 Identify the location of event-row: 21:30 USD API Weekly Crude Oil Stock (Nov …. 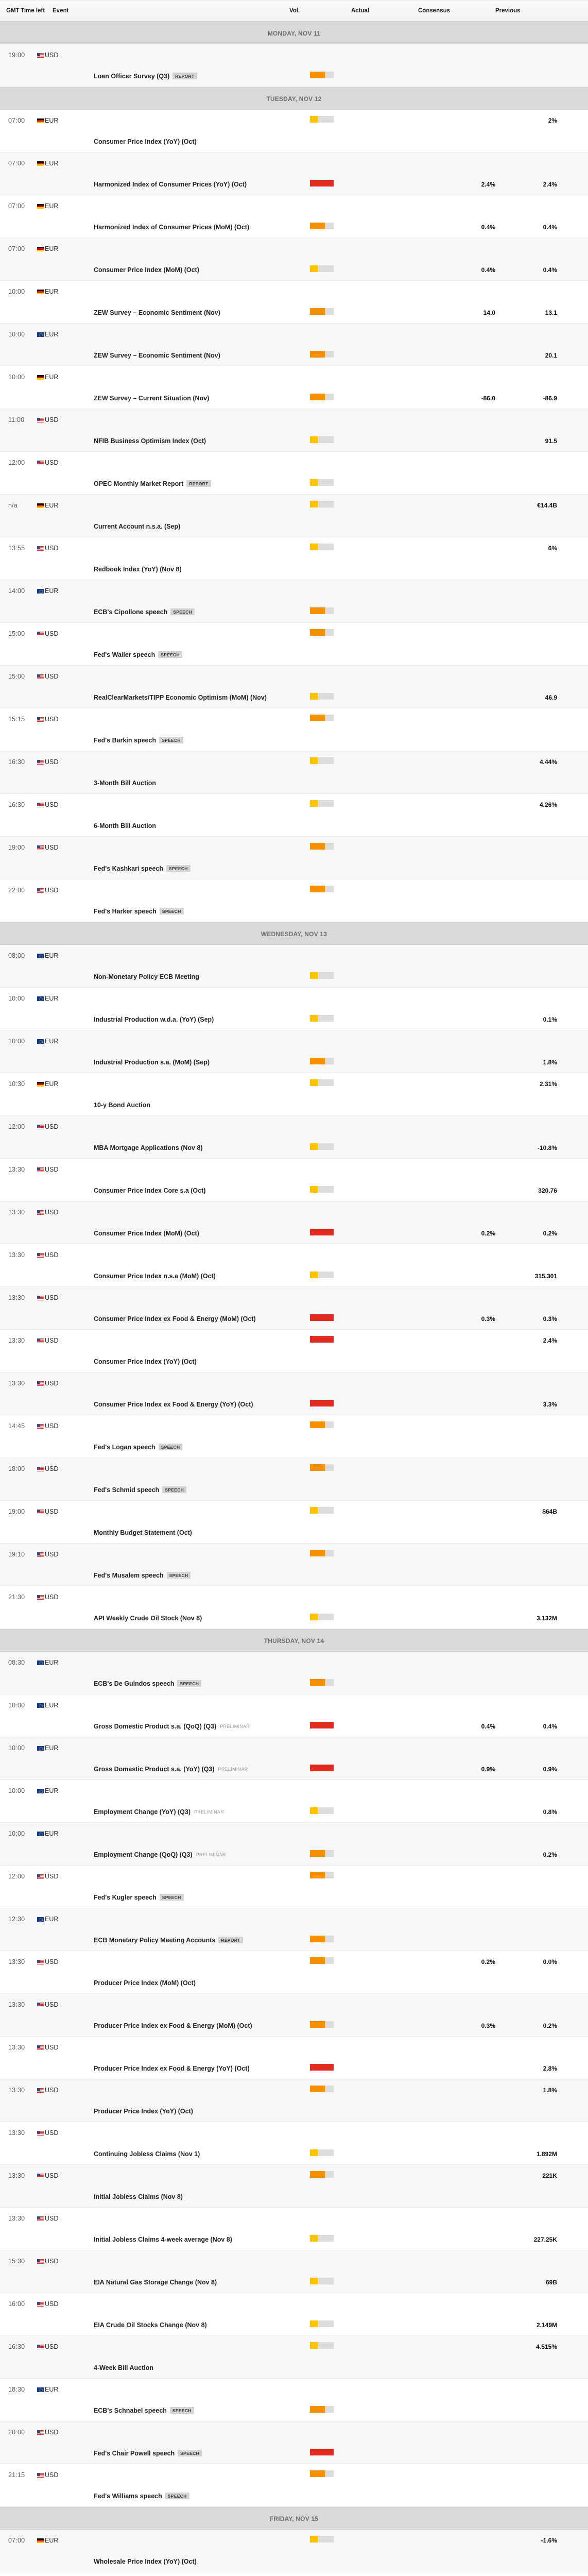
(294, 1607).